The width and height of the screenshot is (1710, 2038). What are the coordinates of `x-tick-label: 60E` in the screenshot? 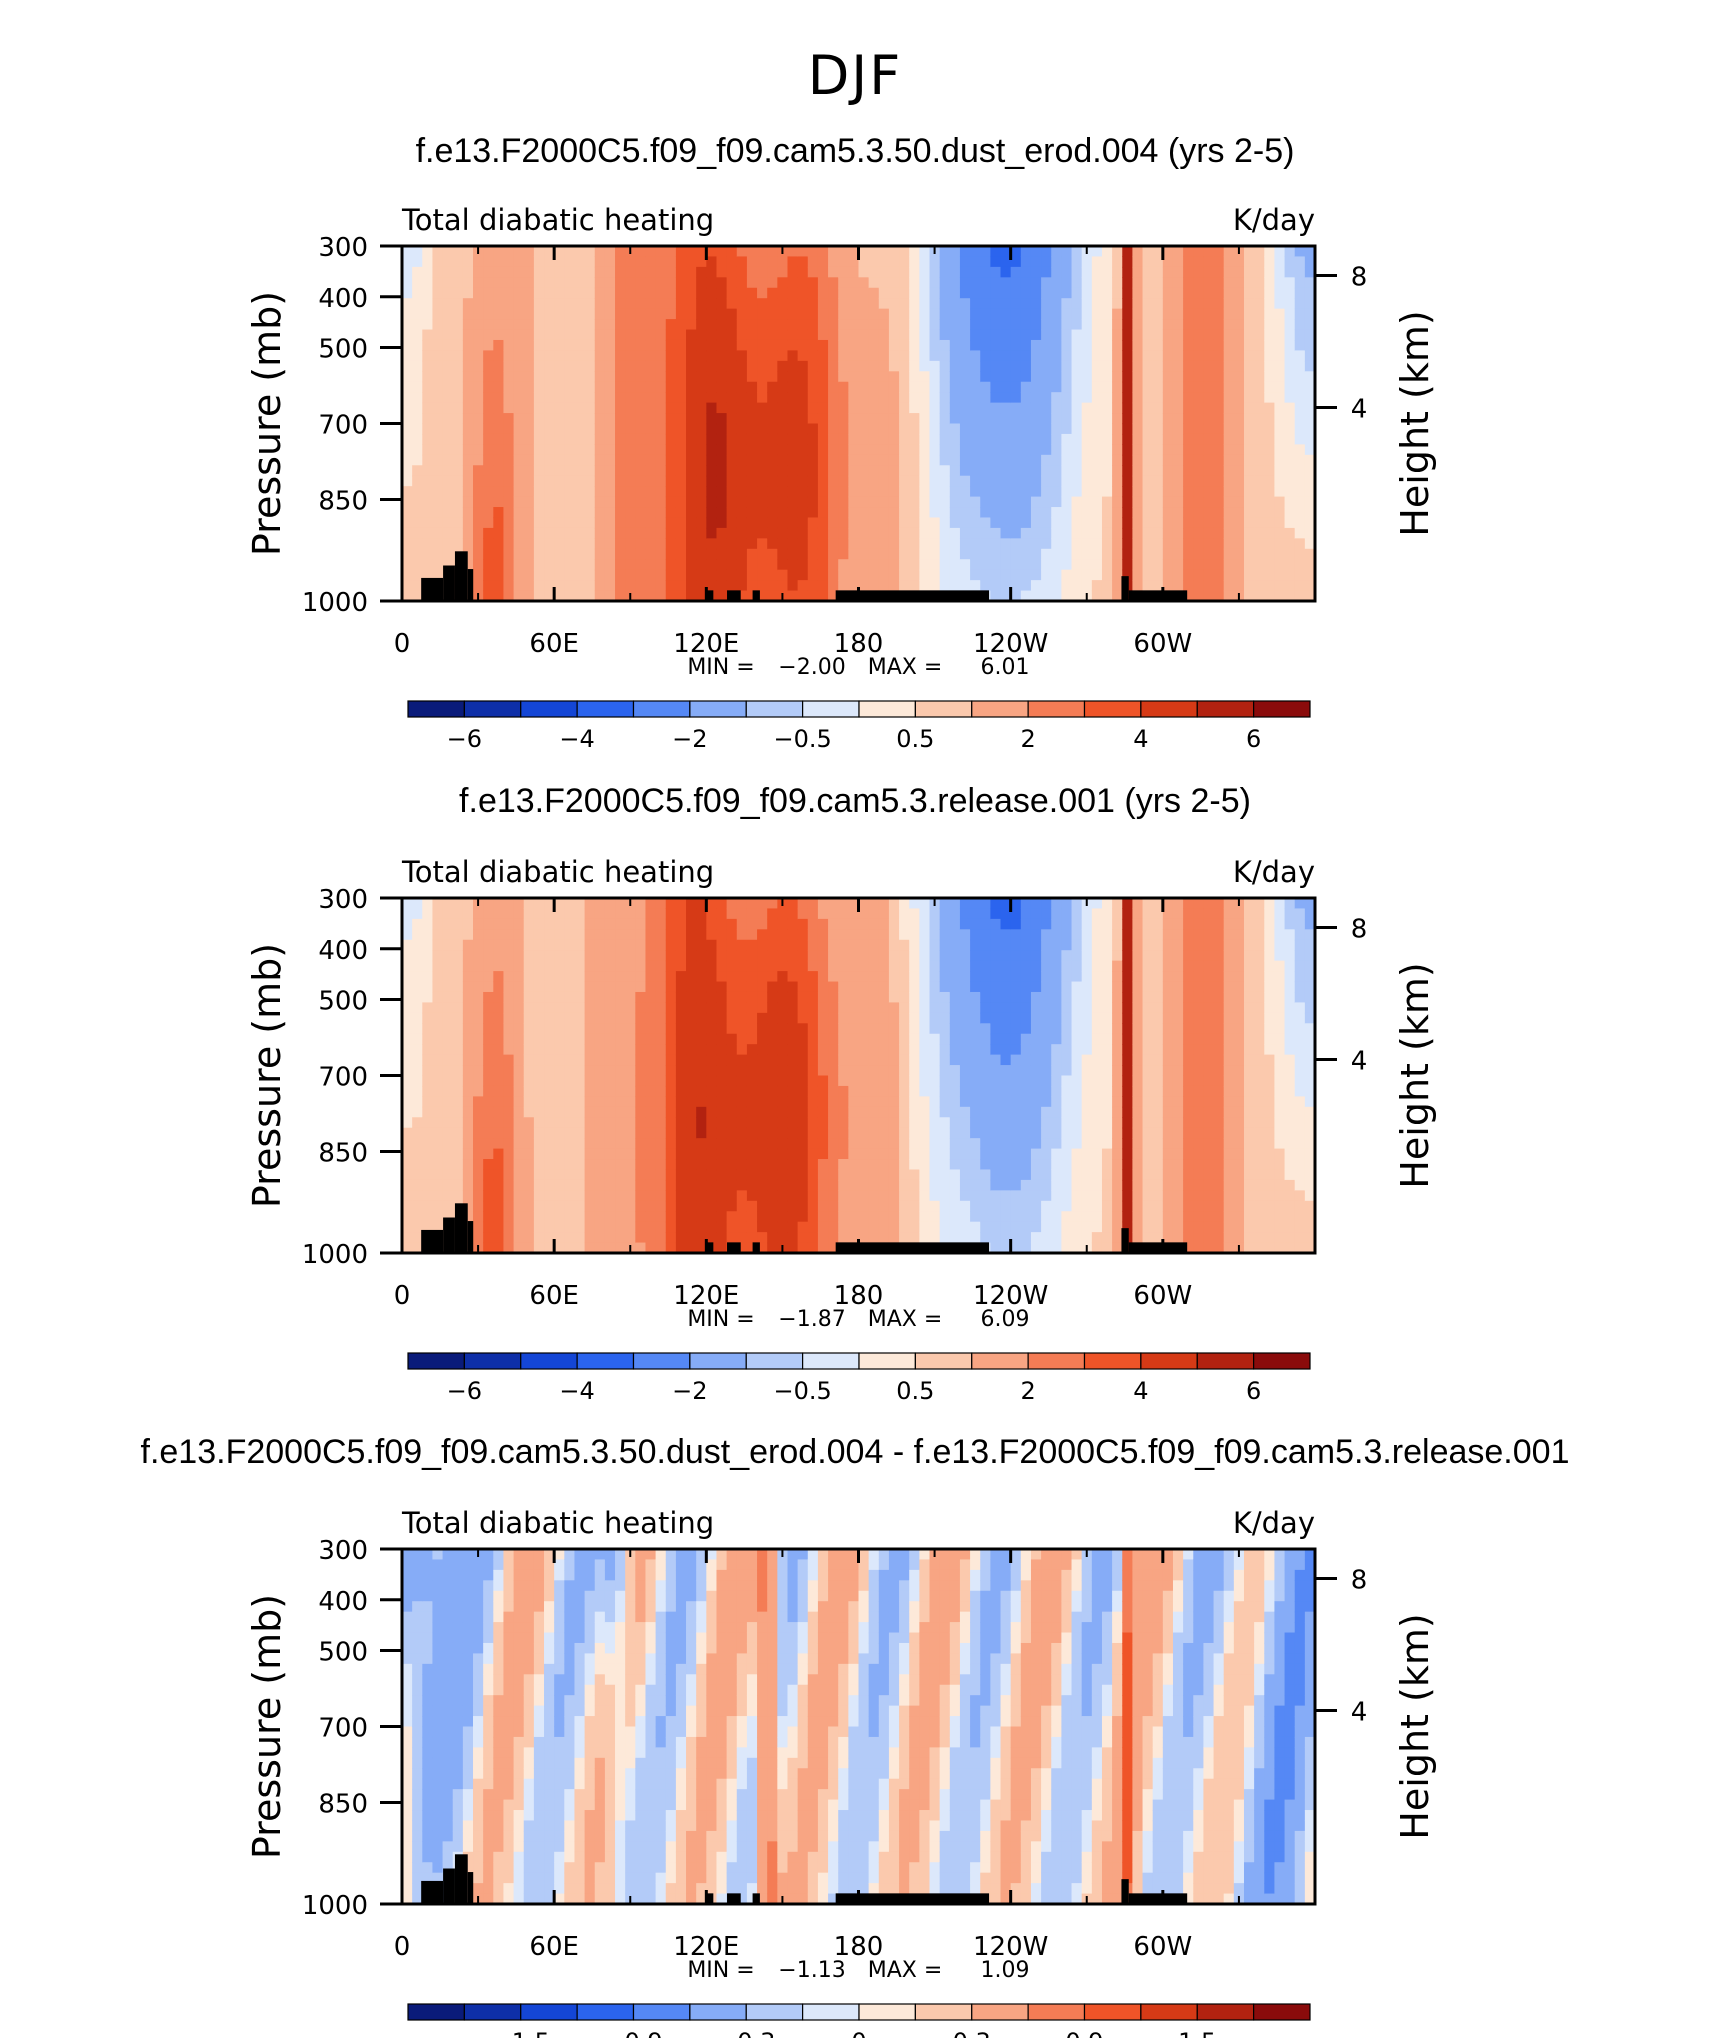 It's located at (554, 644).